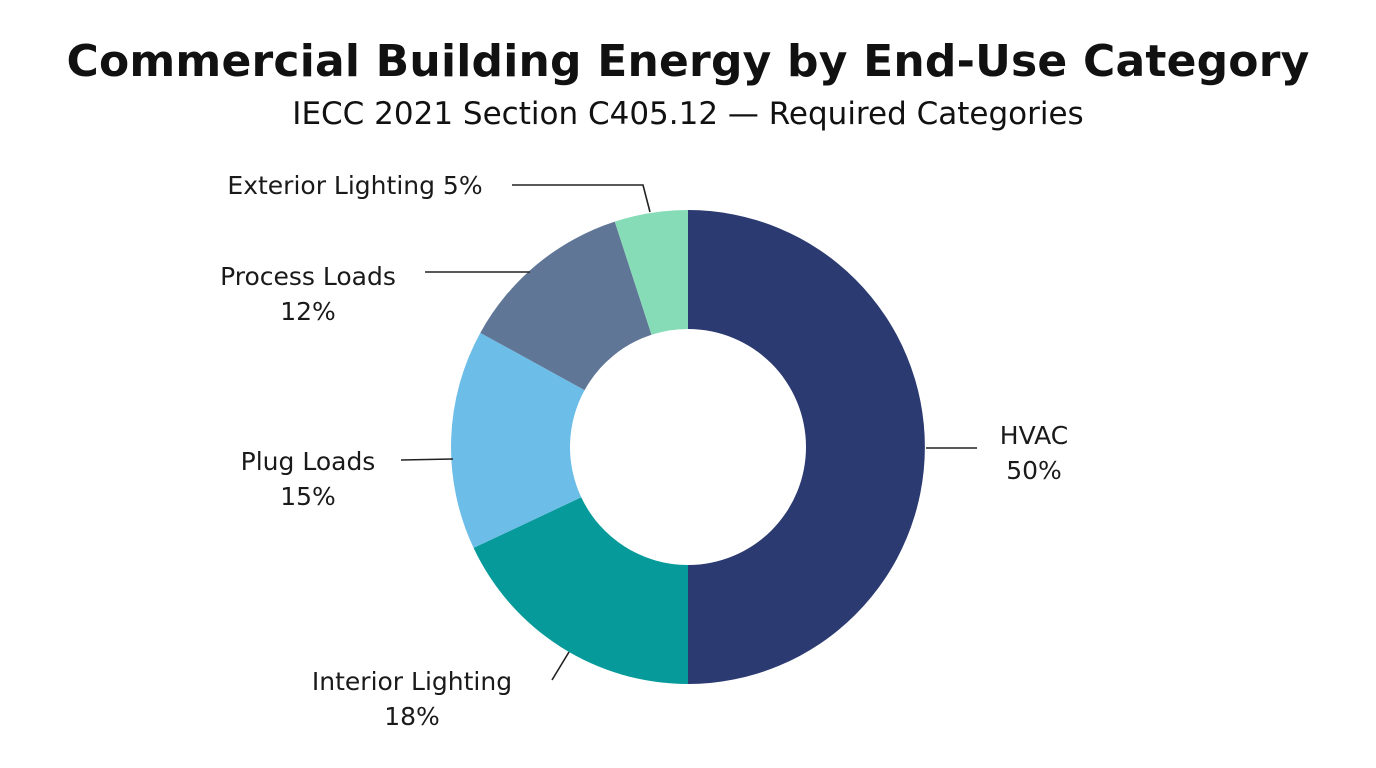  Describe the element at coordinates (1034, 435) in the screenshot. I see `slice-label-name: HVAC` at that location.